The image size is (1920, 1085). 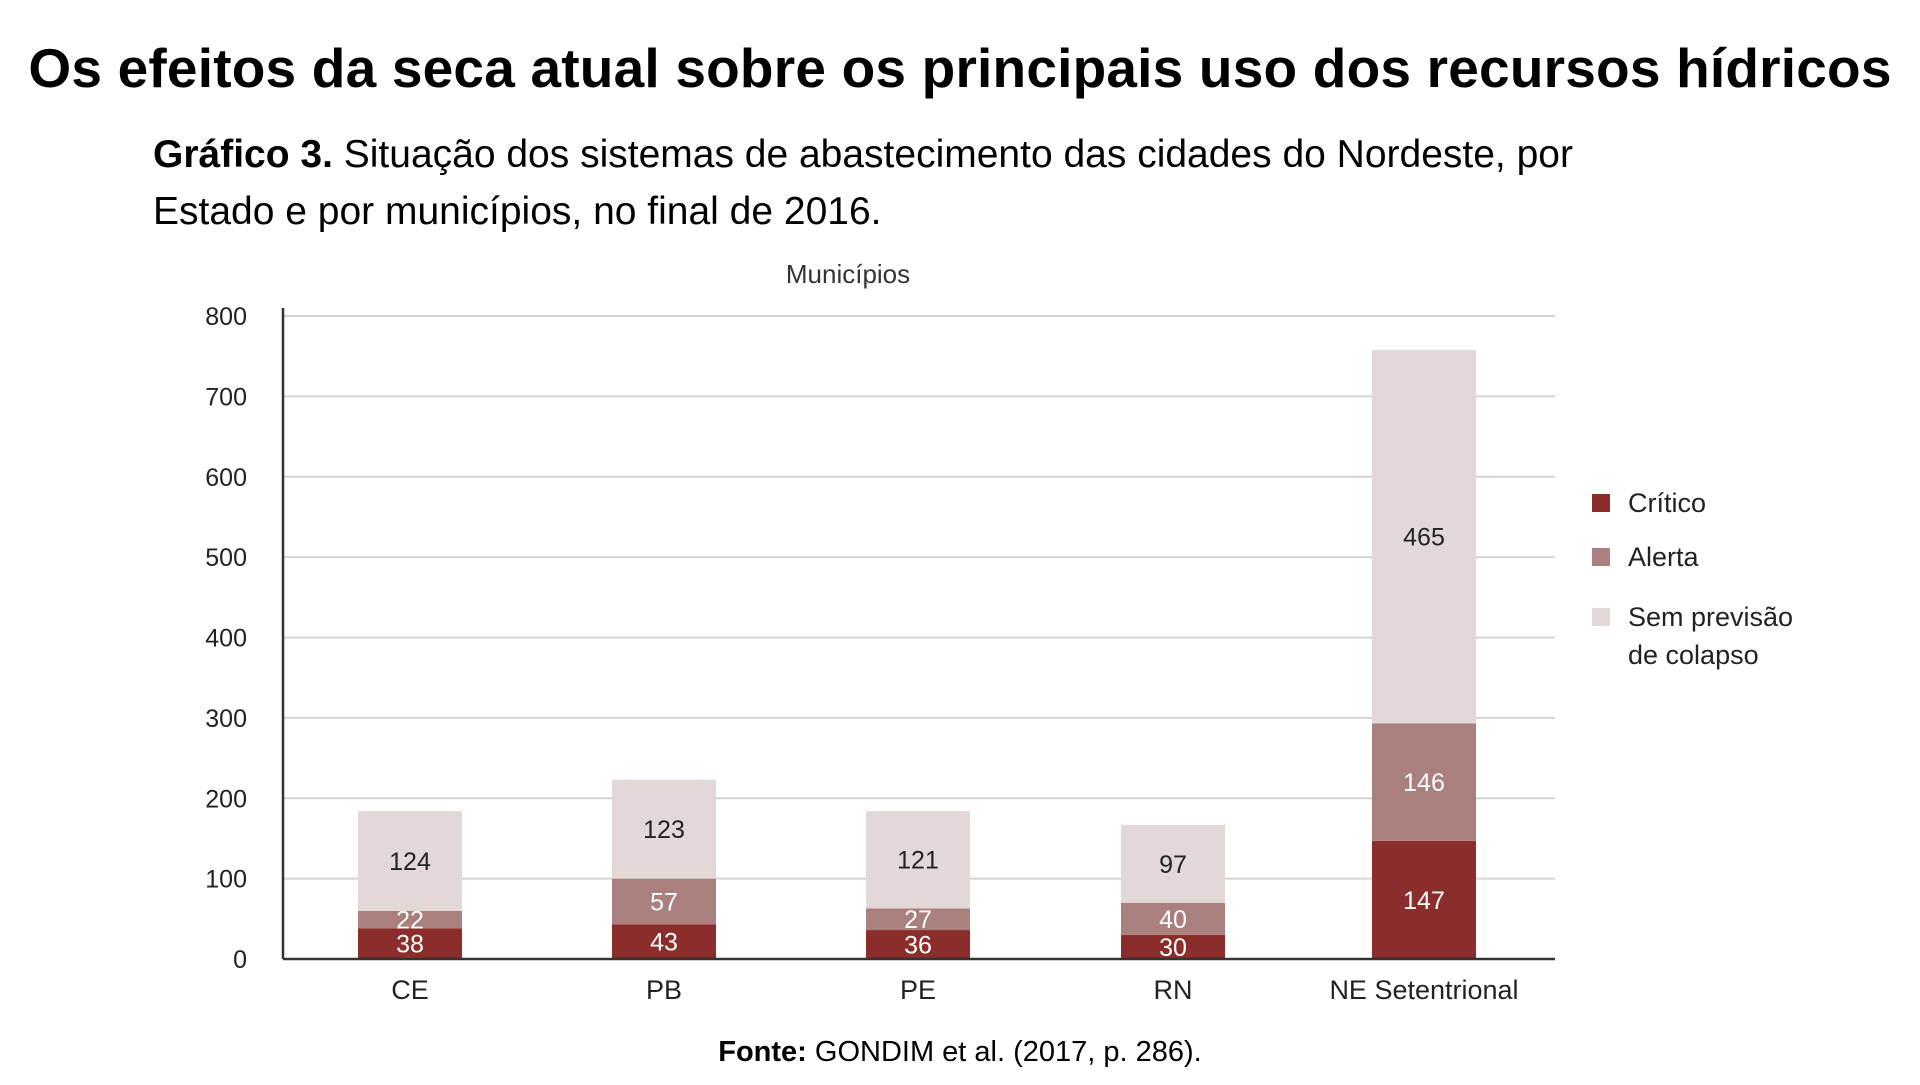 What do you see at coordinates (1173, 990) in the screenshot?
I see `x-tick-label: RN` at bounding box center [1173, 990].